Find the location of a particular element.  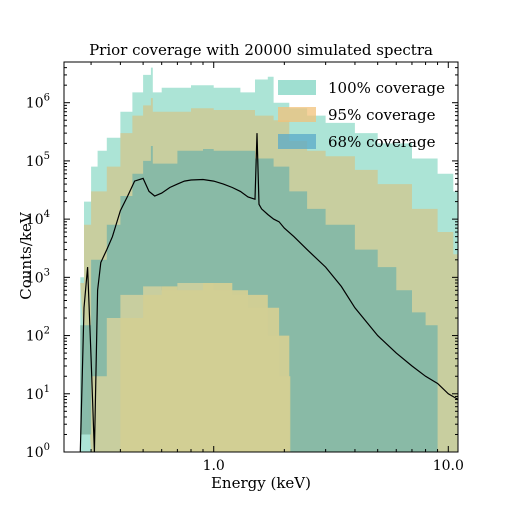

y-tick-label-5: 10⁵ is located at coordinates (38, 160).